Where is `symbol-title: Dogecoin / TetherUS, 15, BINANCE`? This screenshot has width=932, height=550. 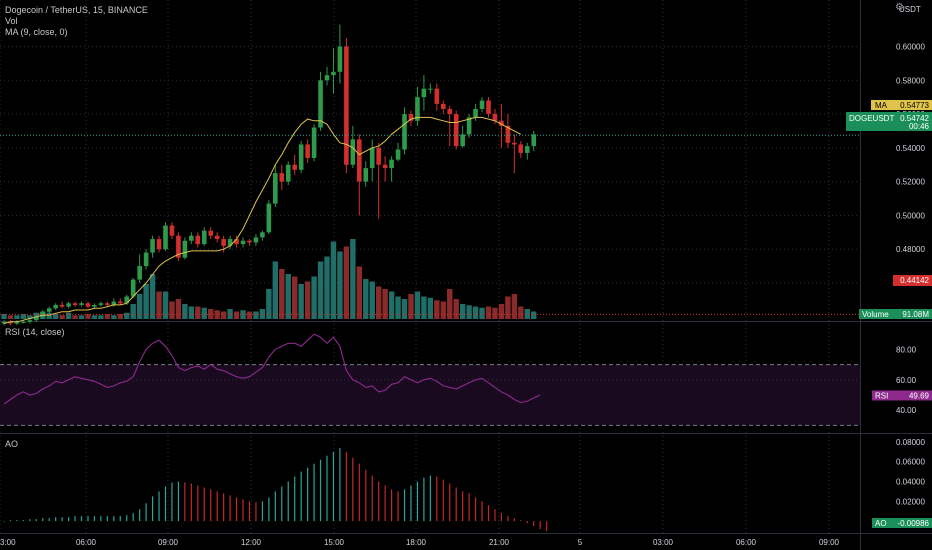 symbol-title: Dogecoin / TetherUS, 15, BINANCE is located at coordinates (76, 10).